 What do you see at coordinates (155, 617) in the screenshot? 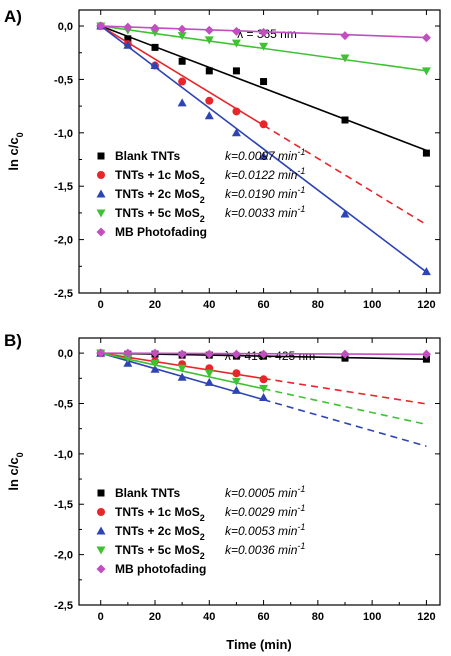
I see `x-tick-label: 20` at bounding box center [155, 617].